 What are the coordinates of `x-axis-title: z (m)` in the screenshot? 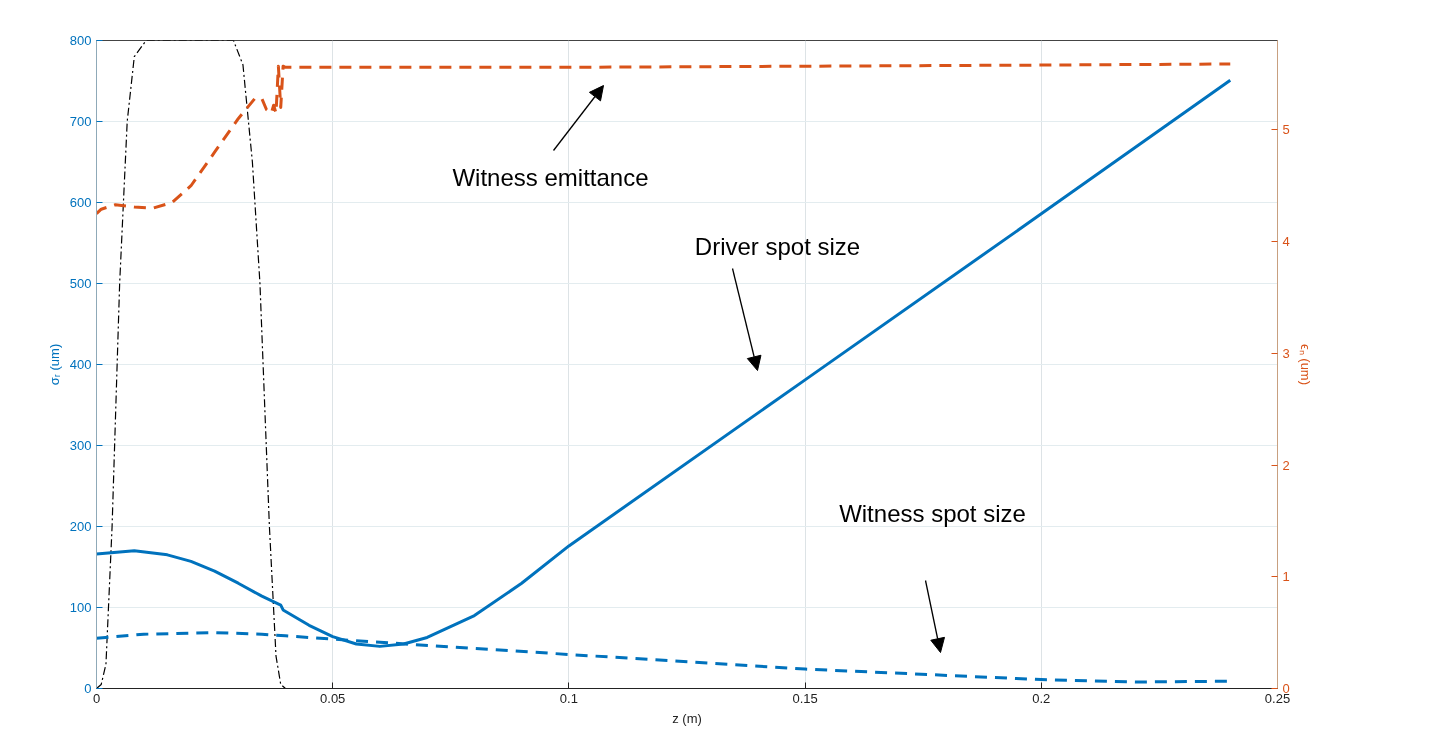 It's located at (687, 718).